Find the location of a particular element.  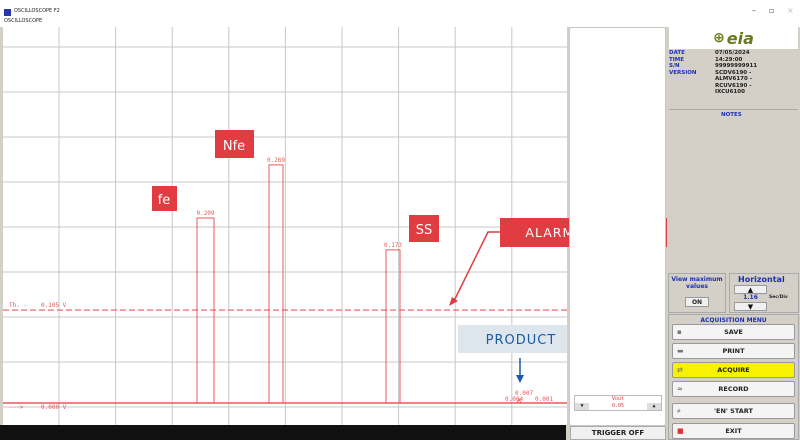

search-icon: ⌕ is located at coordinates (679, 411).